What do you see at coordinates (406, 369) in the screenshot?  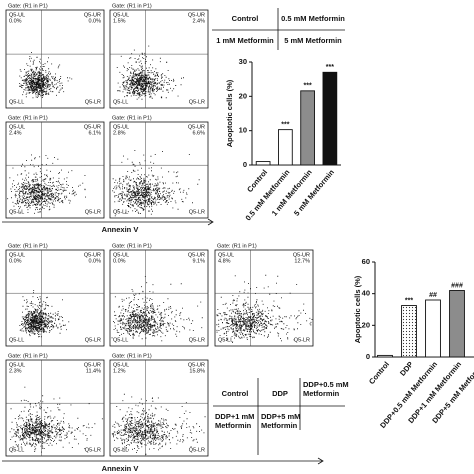 I see `x-tick-label: DDP` at bounding box center [406, 369].